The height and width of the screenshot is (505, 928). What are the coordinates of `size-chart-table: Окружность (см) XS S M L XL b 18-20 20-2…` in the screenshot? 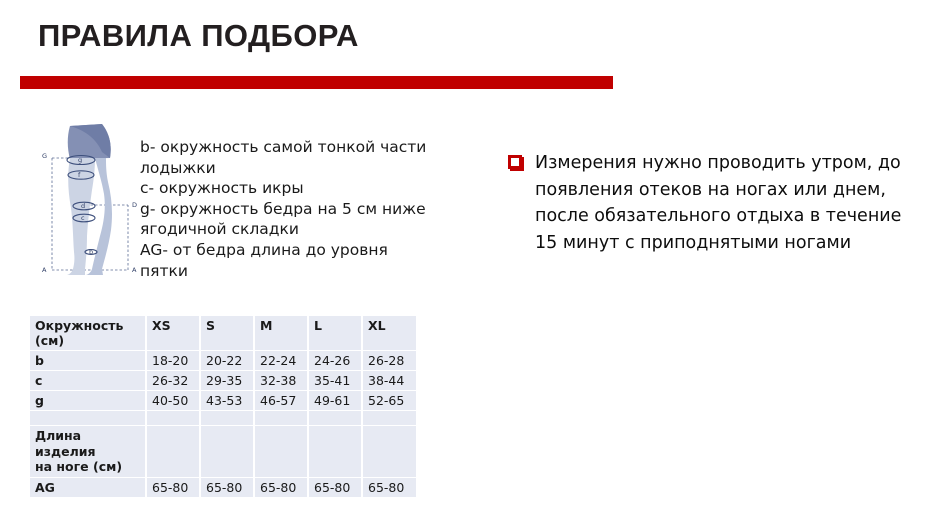 It's located at (223, 407).